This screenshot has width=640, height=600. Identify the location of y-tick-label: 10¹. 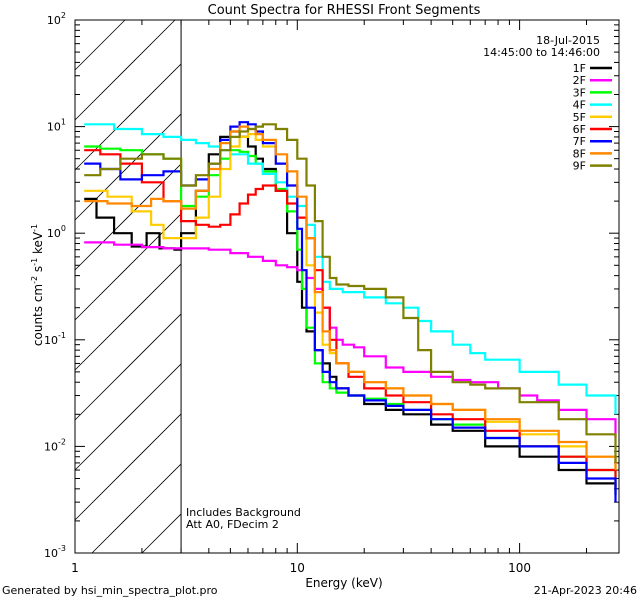
(56, 126).